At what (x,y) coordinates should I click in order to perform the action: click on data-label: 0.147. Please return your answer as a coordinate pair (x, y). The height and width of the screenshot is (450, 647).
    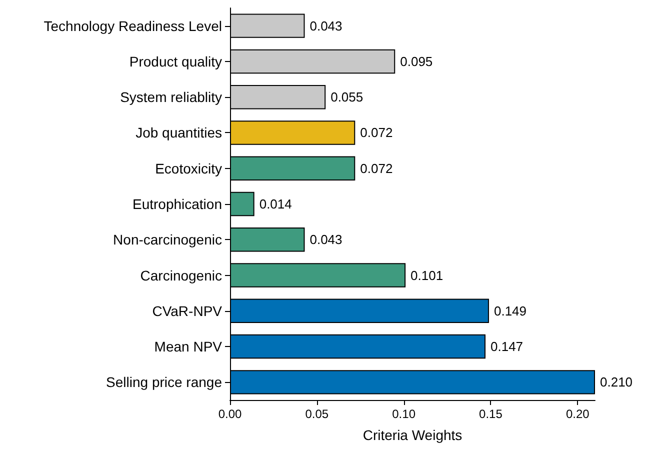
    Looking at the image, I should click on (507, 346).